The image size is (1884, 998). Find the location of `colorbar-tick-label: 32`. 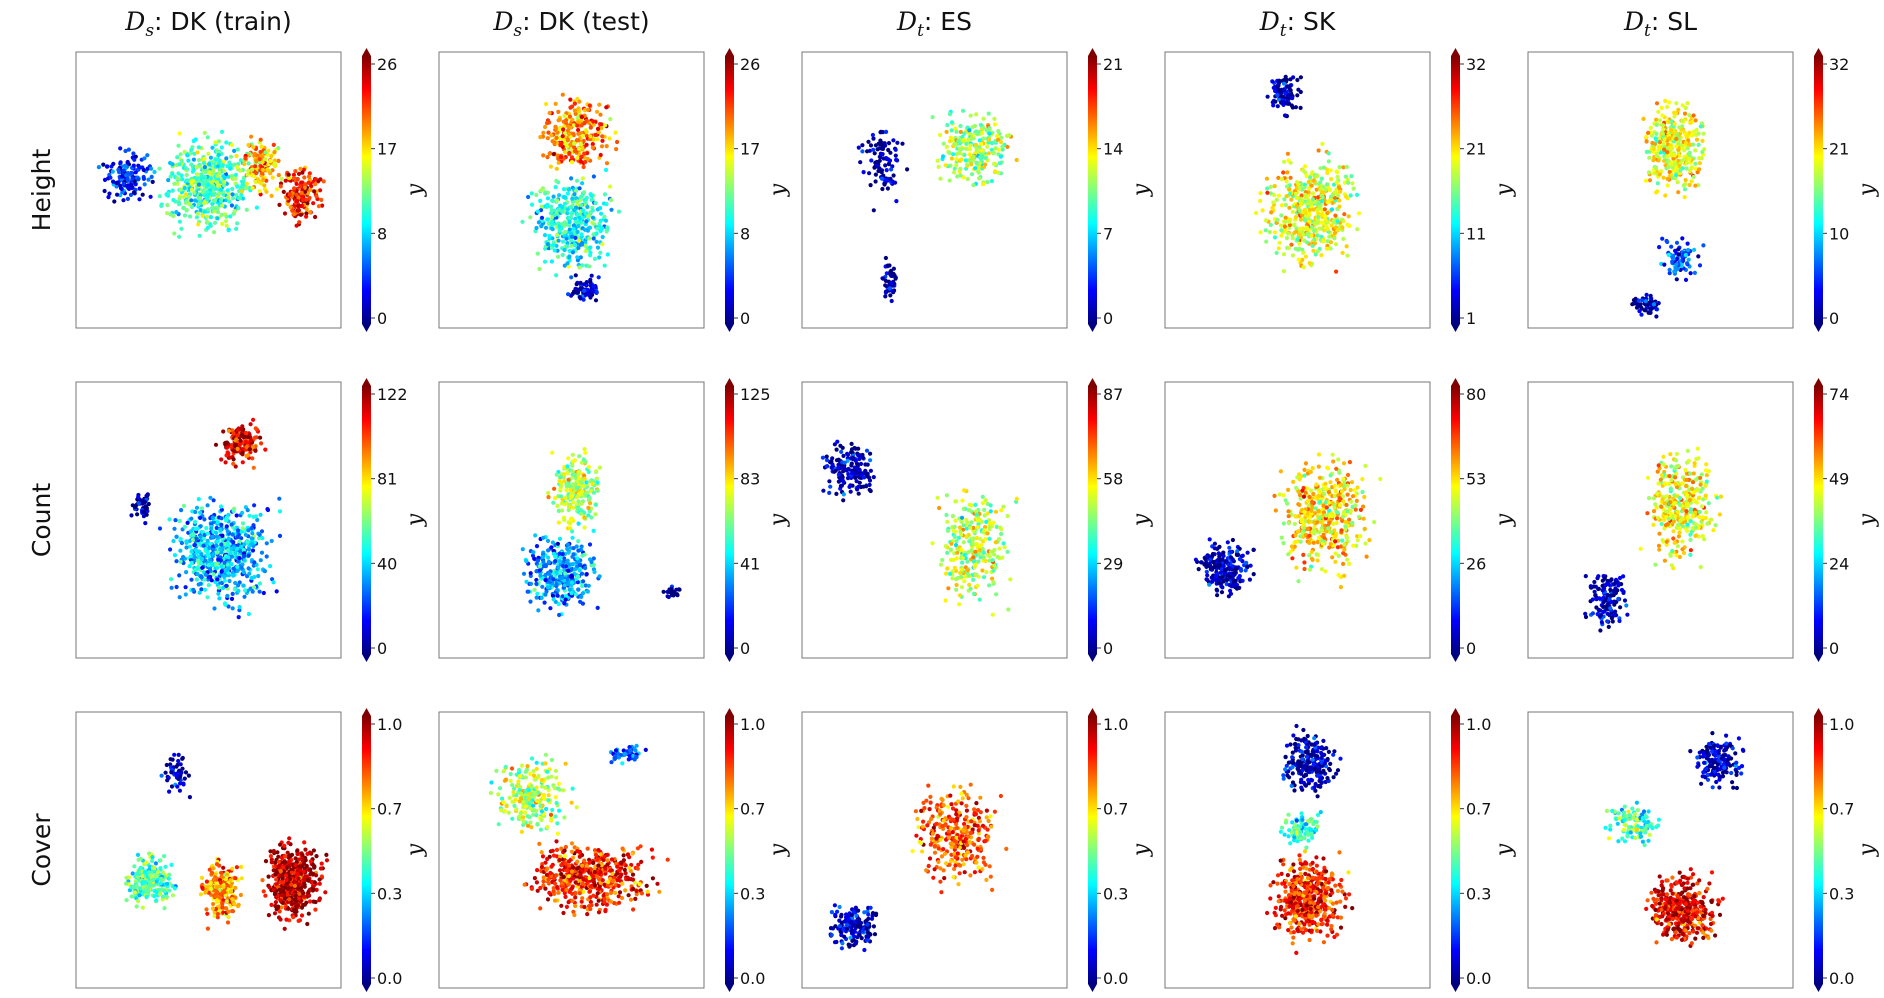

colorbar-tick-label: 32 is located at coordinates (1476, 64).